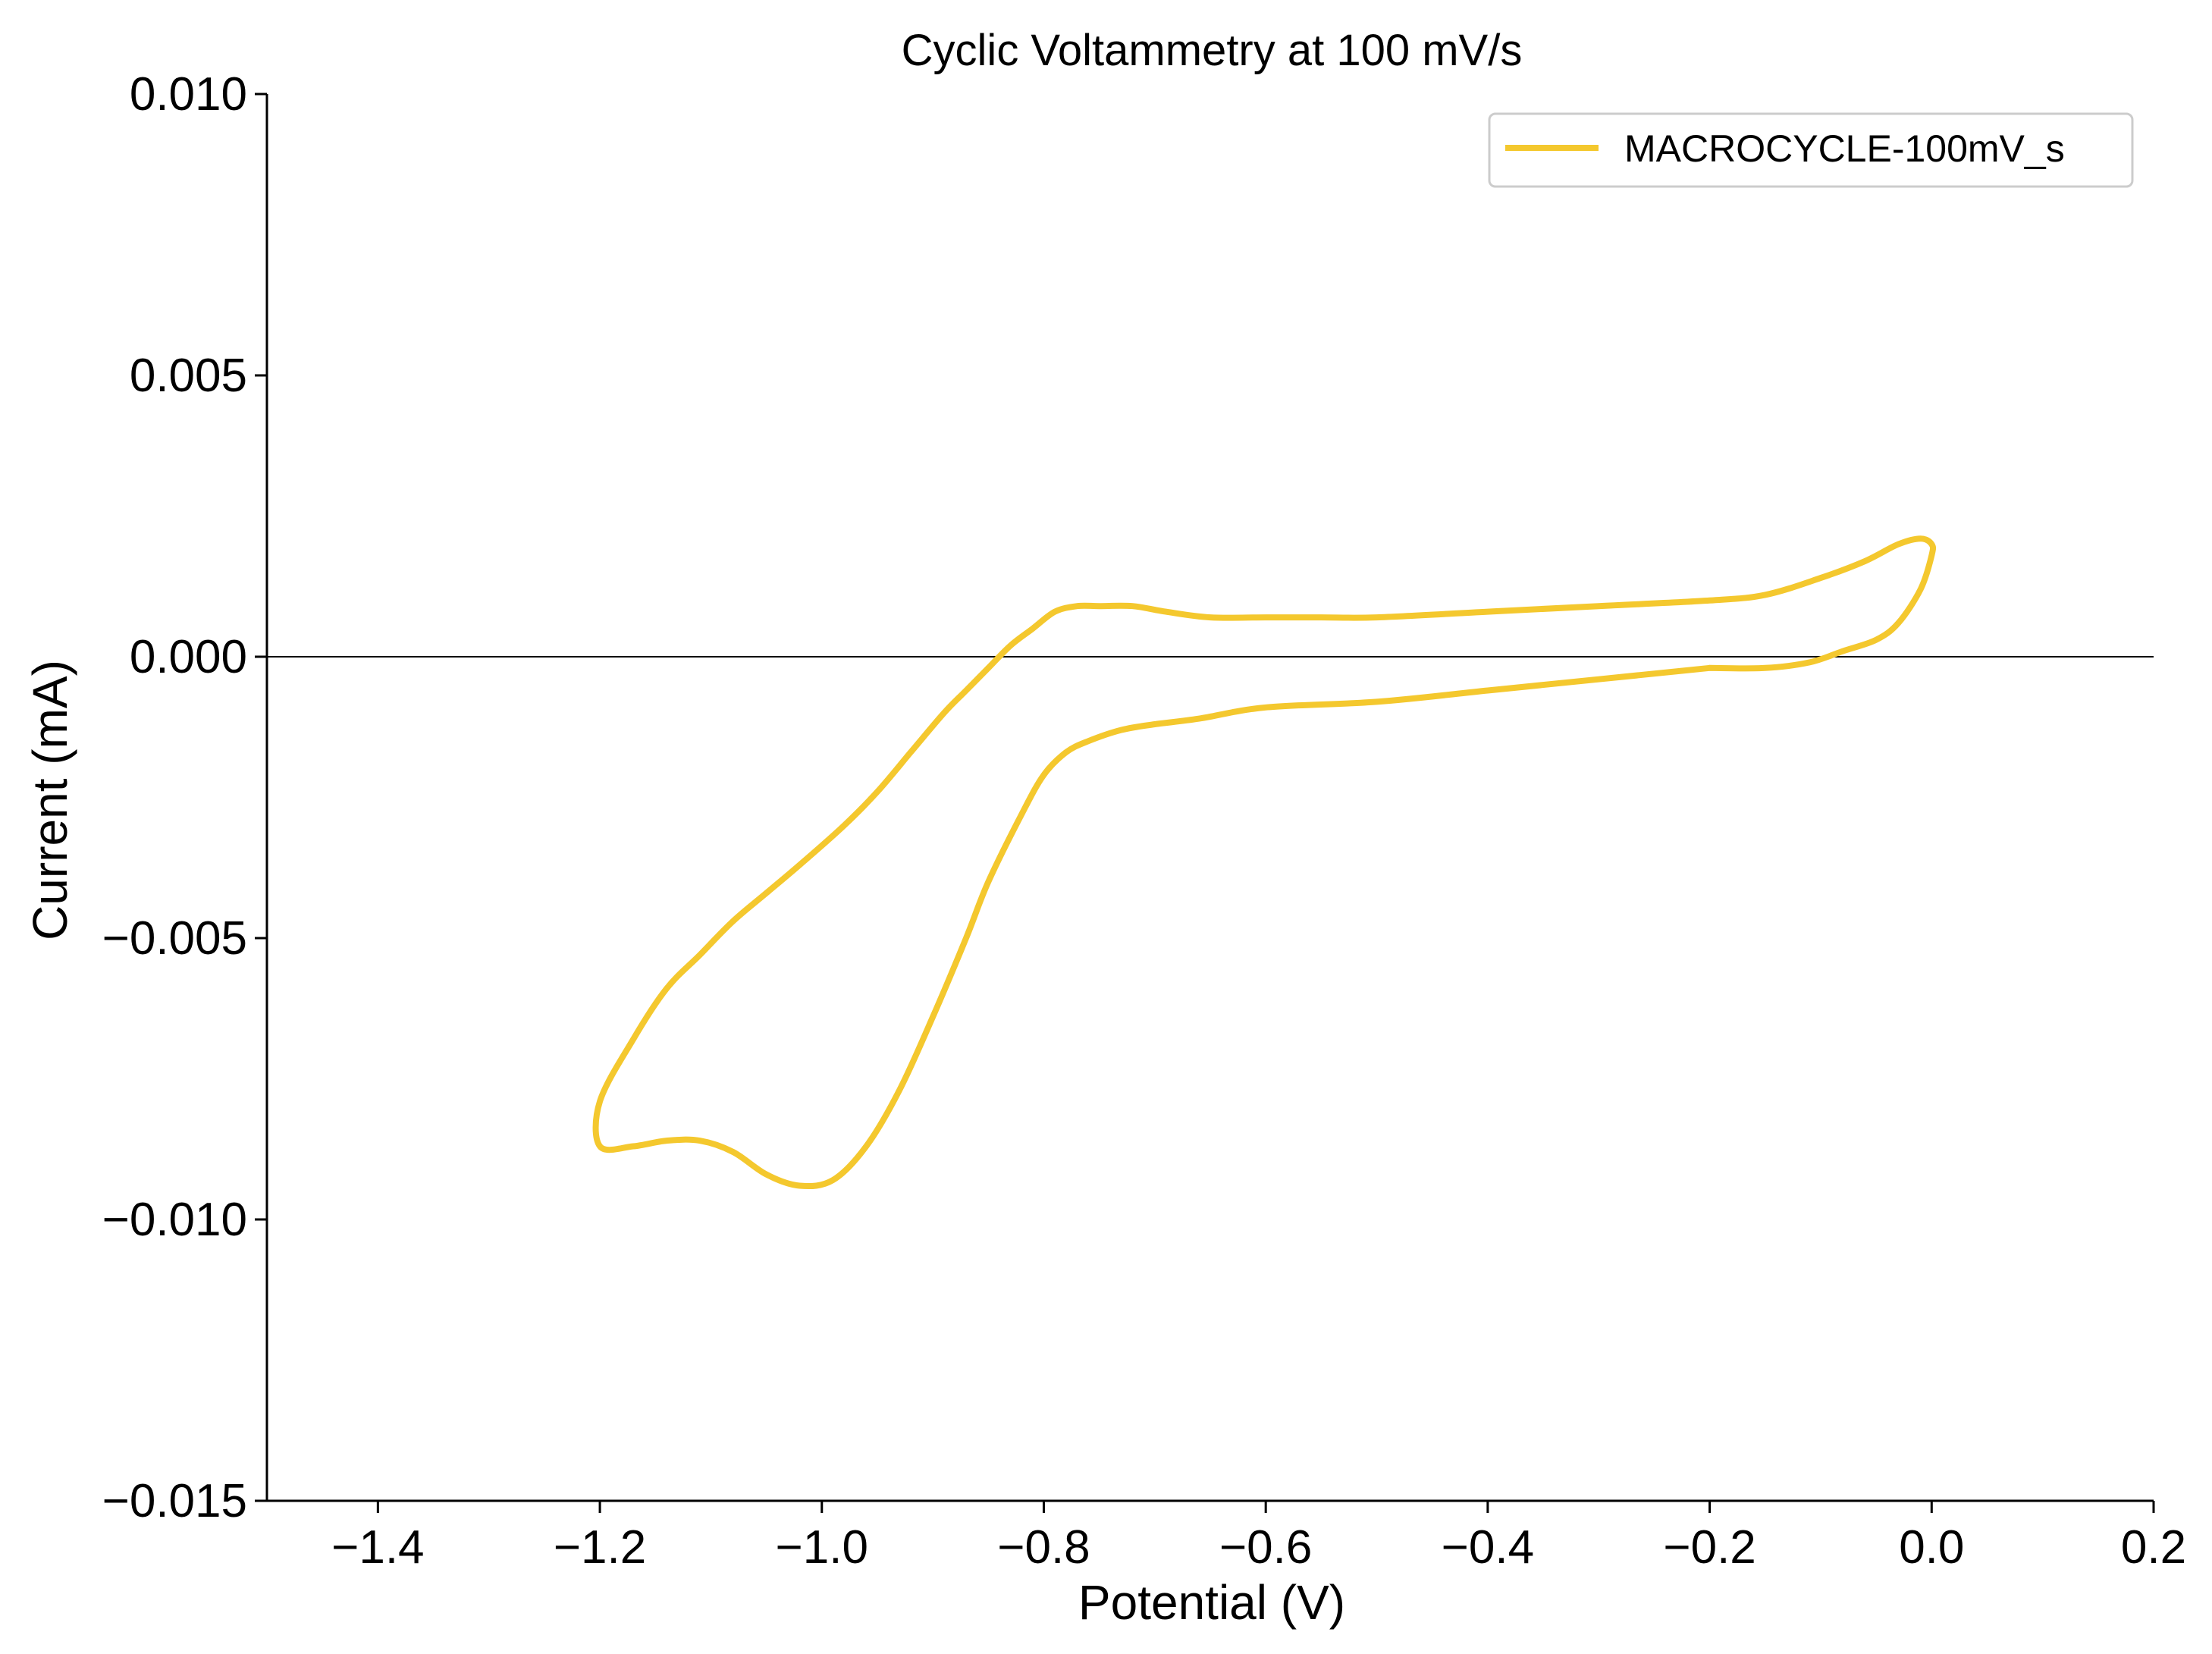  I want to click on x-tick-label: −1.2, so click(600, 1548).